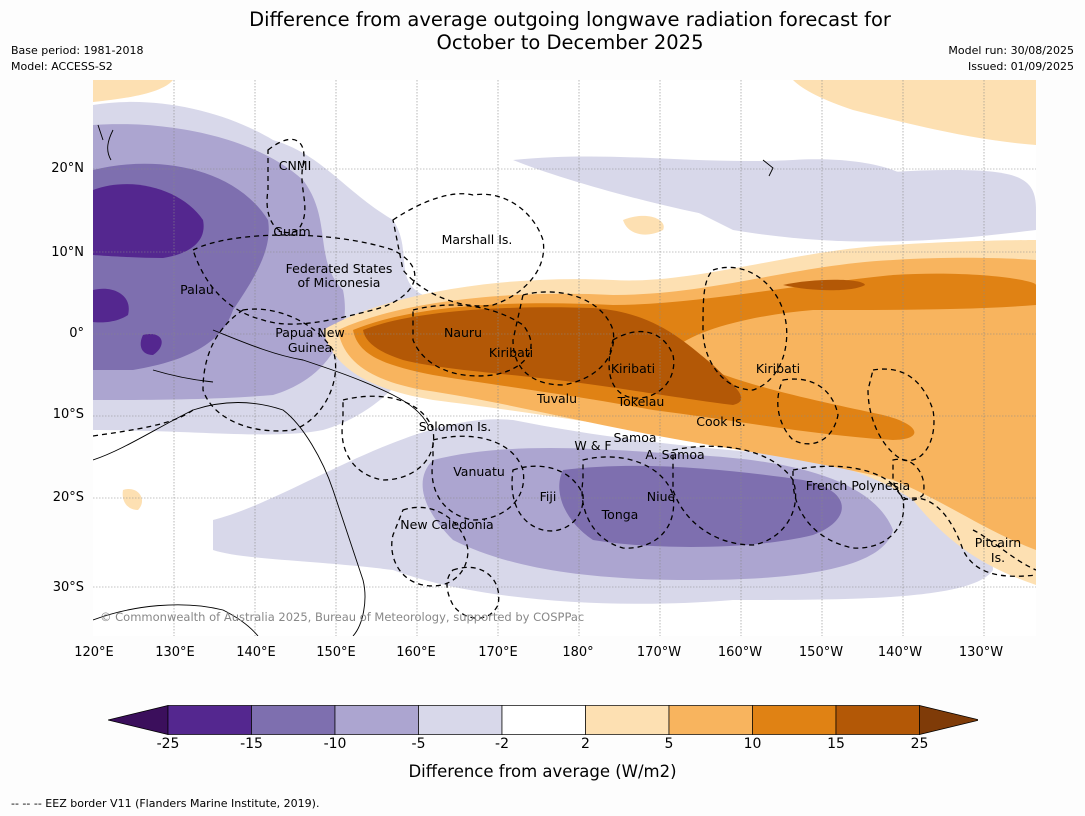 The image size is (1085, 816). I want to click on region-label-samoa: Samoa, so click(634, 437).